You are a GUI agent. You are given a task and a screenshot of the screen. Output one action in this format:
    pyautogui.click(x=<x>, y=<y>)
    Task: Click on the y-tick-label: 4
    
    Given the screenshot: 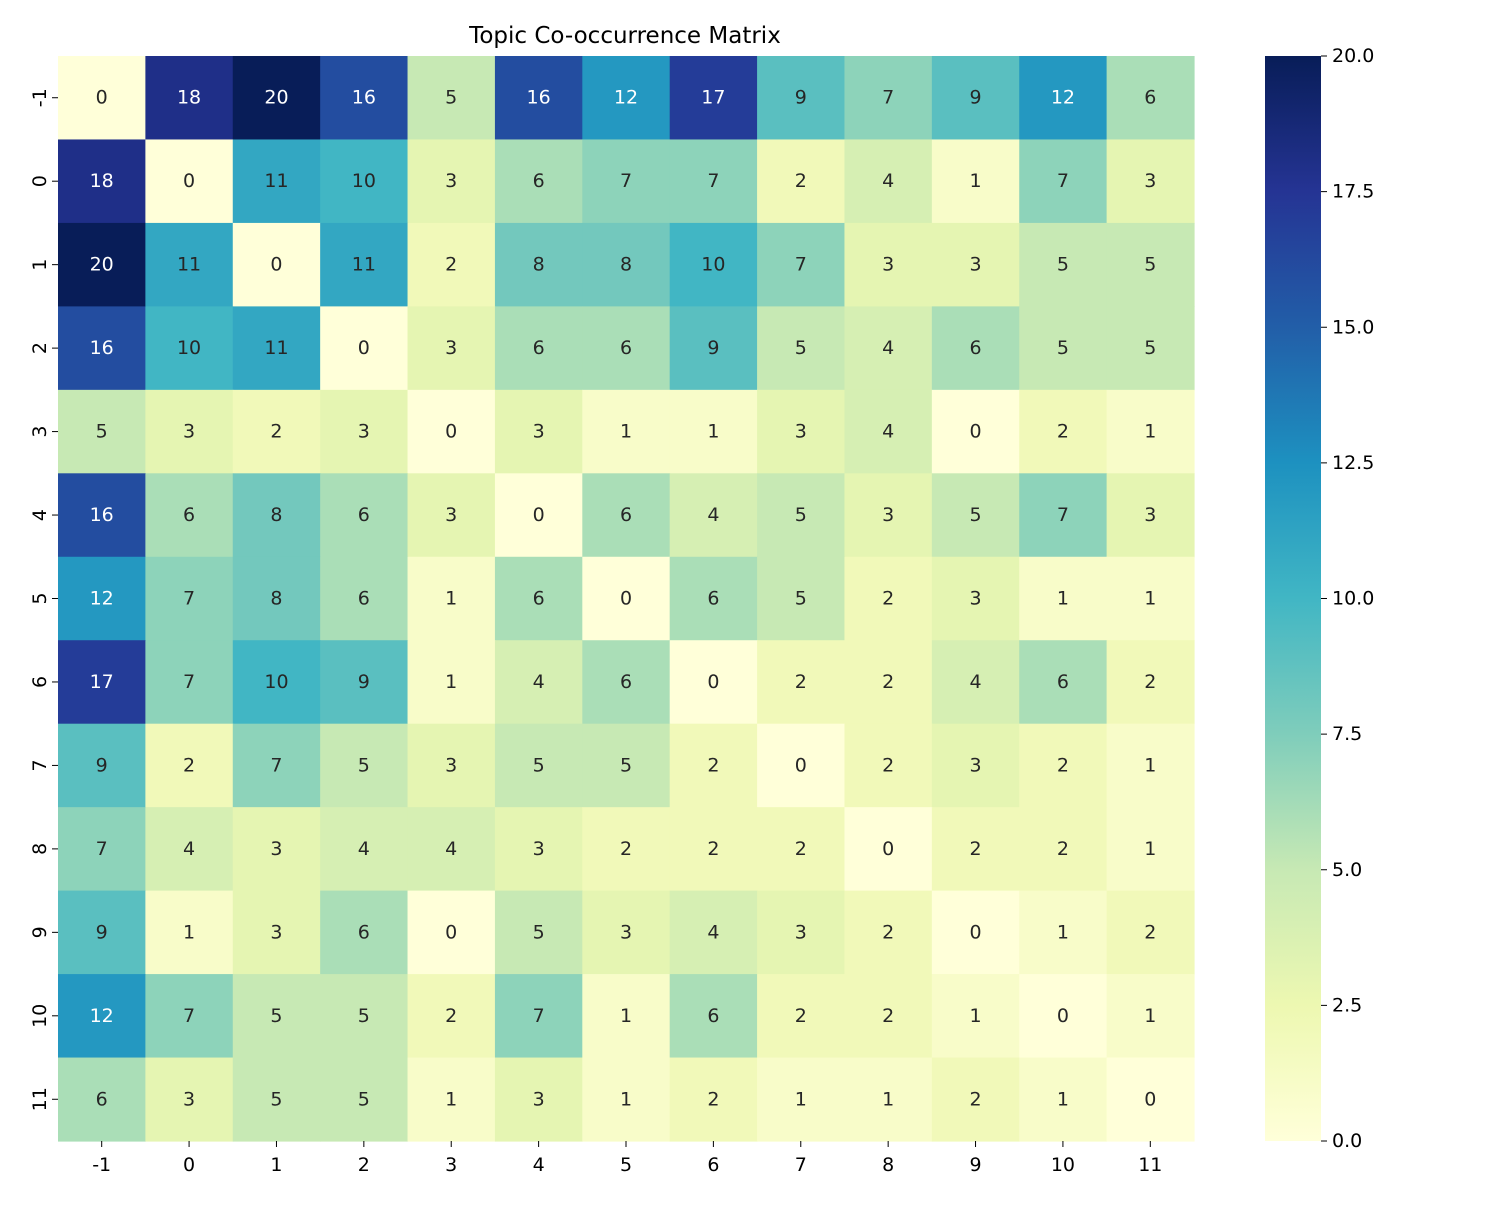 What is the action you would take?
    pyautogui.click(x=40, y=515)
    